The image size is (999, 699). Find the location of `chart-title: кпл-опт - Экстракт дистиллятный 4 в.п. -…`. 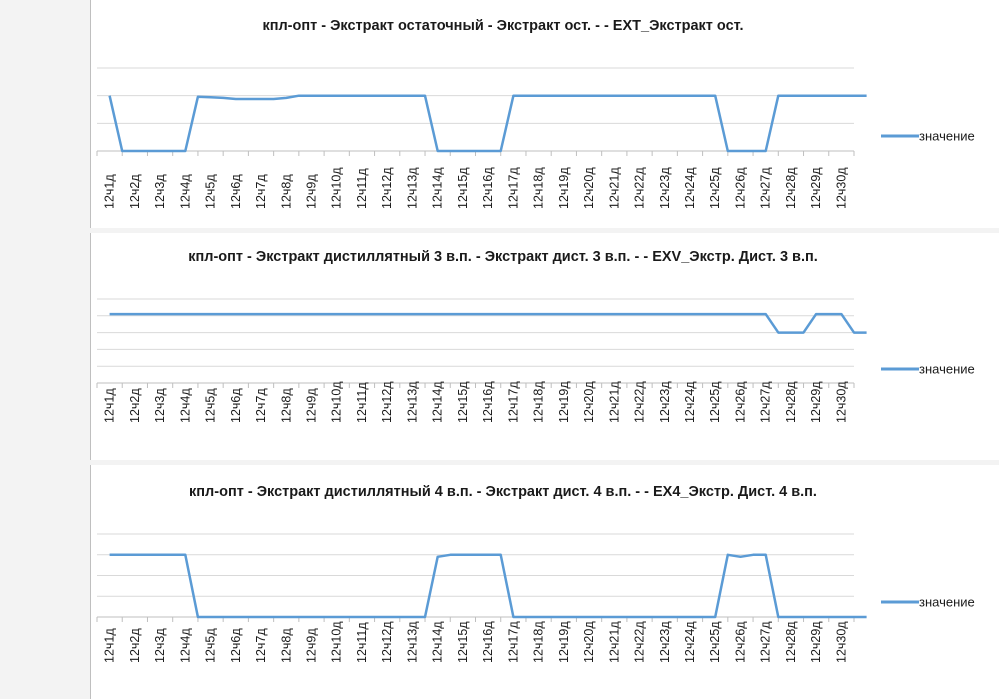

chart-title: кпл-опт - Экстракт дистиллятный 4 в.п. -… is located at coordinates (503, 492).